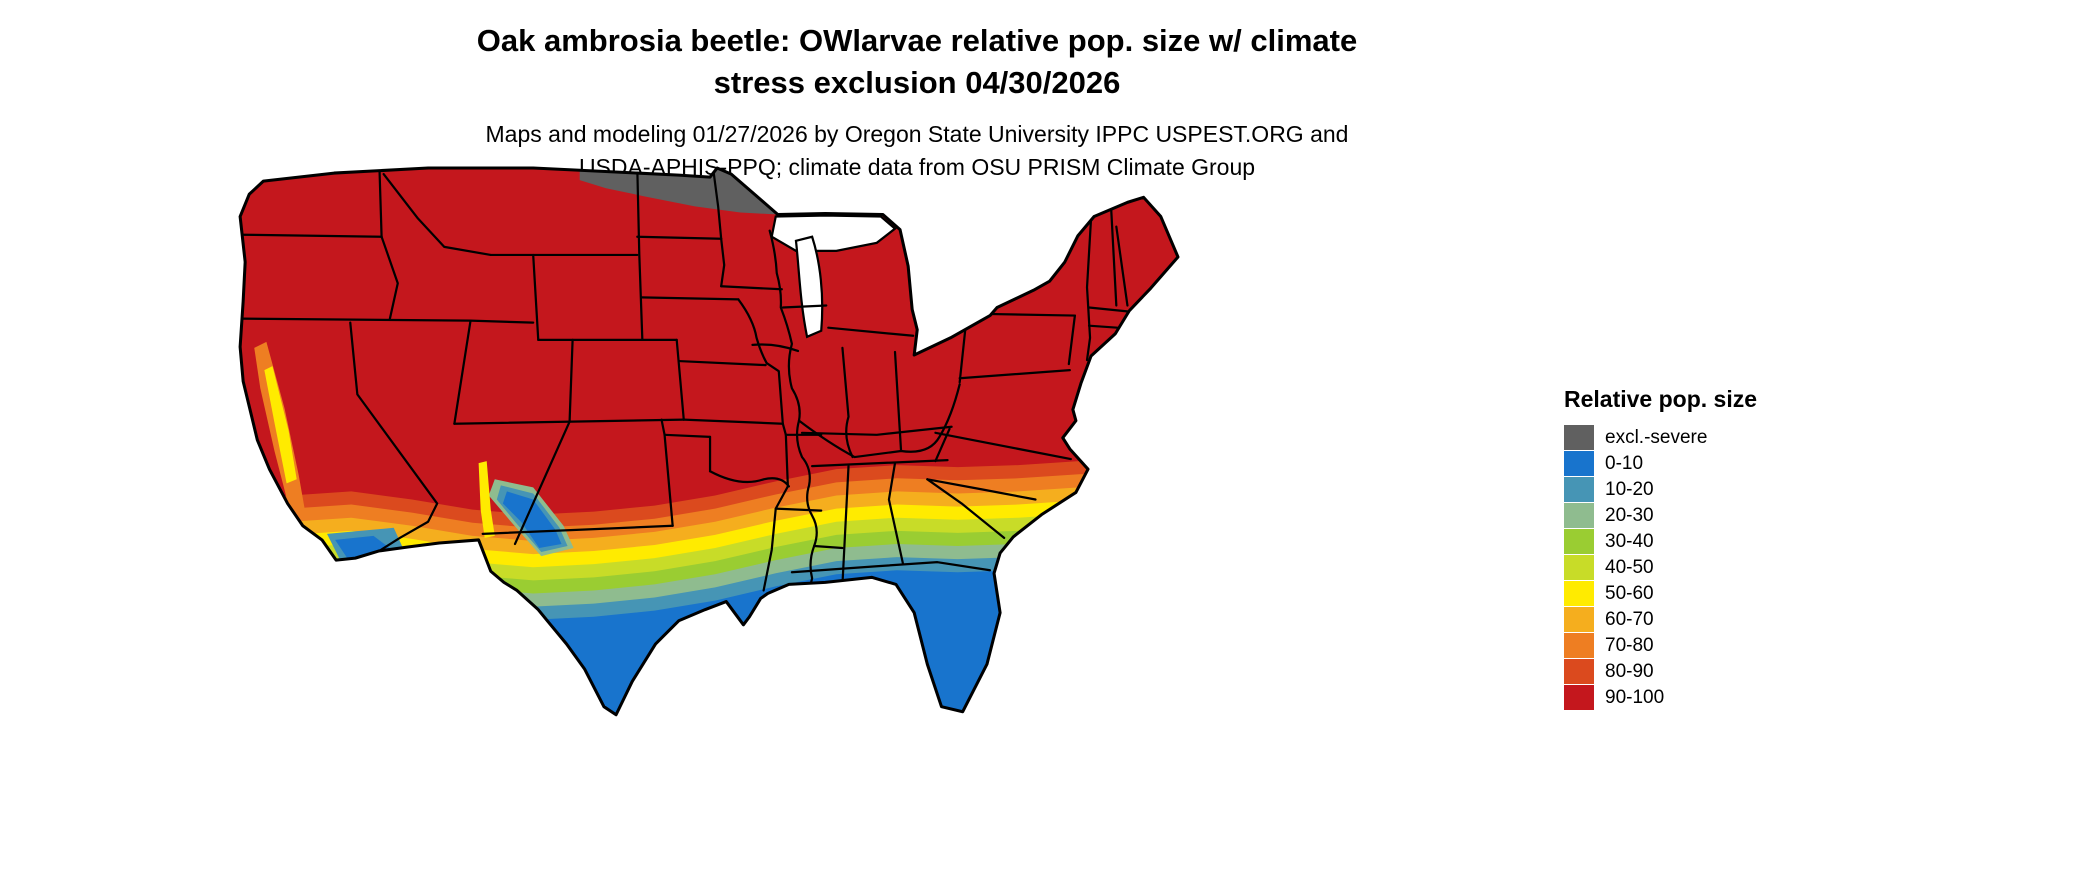 This screenshot has width=2100, height=892. I want to click on legend-item-label: 40-50, so click(1629, 567).